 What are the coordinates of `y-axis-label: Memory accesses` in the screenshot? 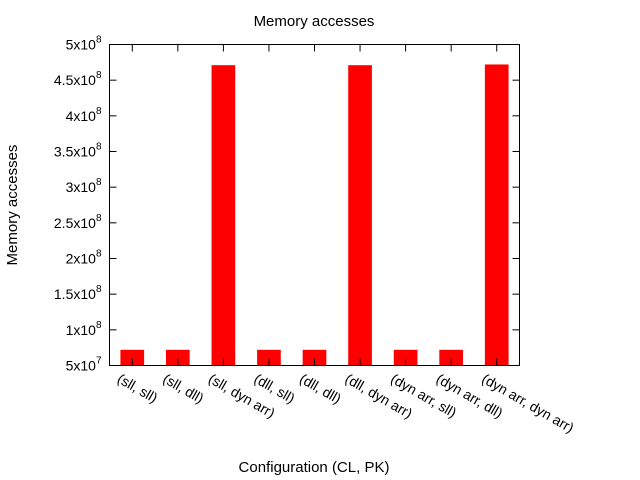 It's located at (12, 205).